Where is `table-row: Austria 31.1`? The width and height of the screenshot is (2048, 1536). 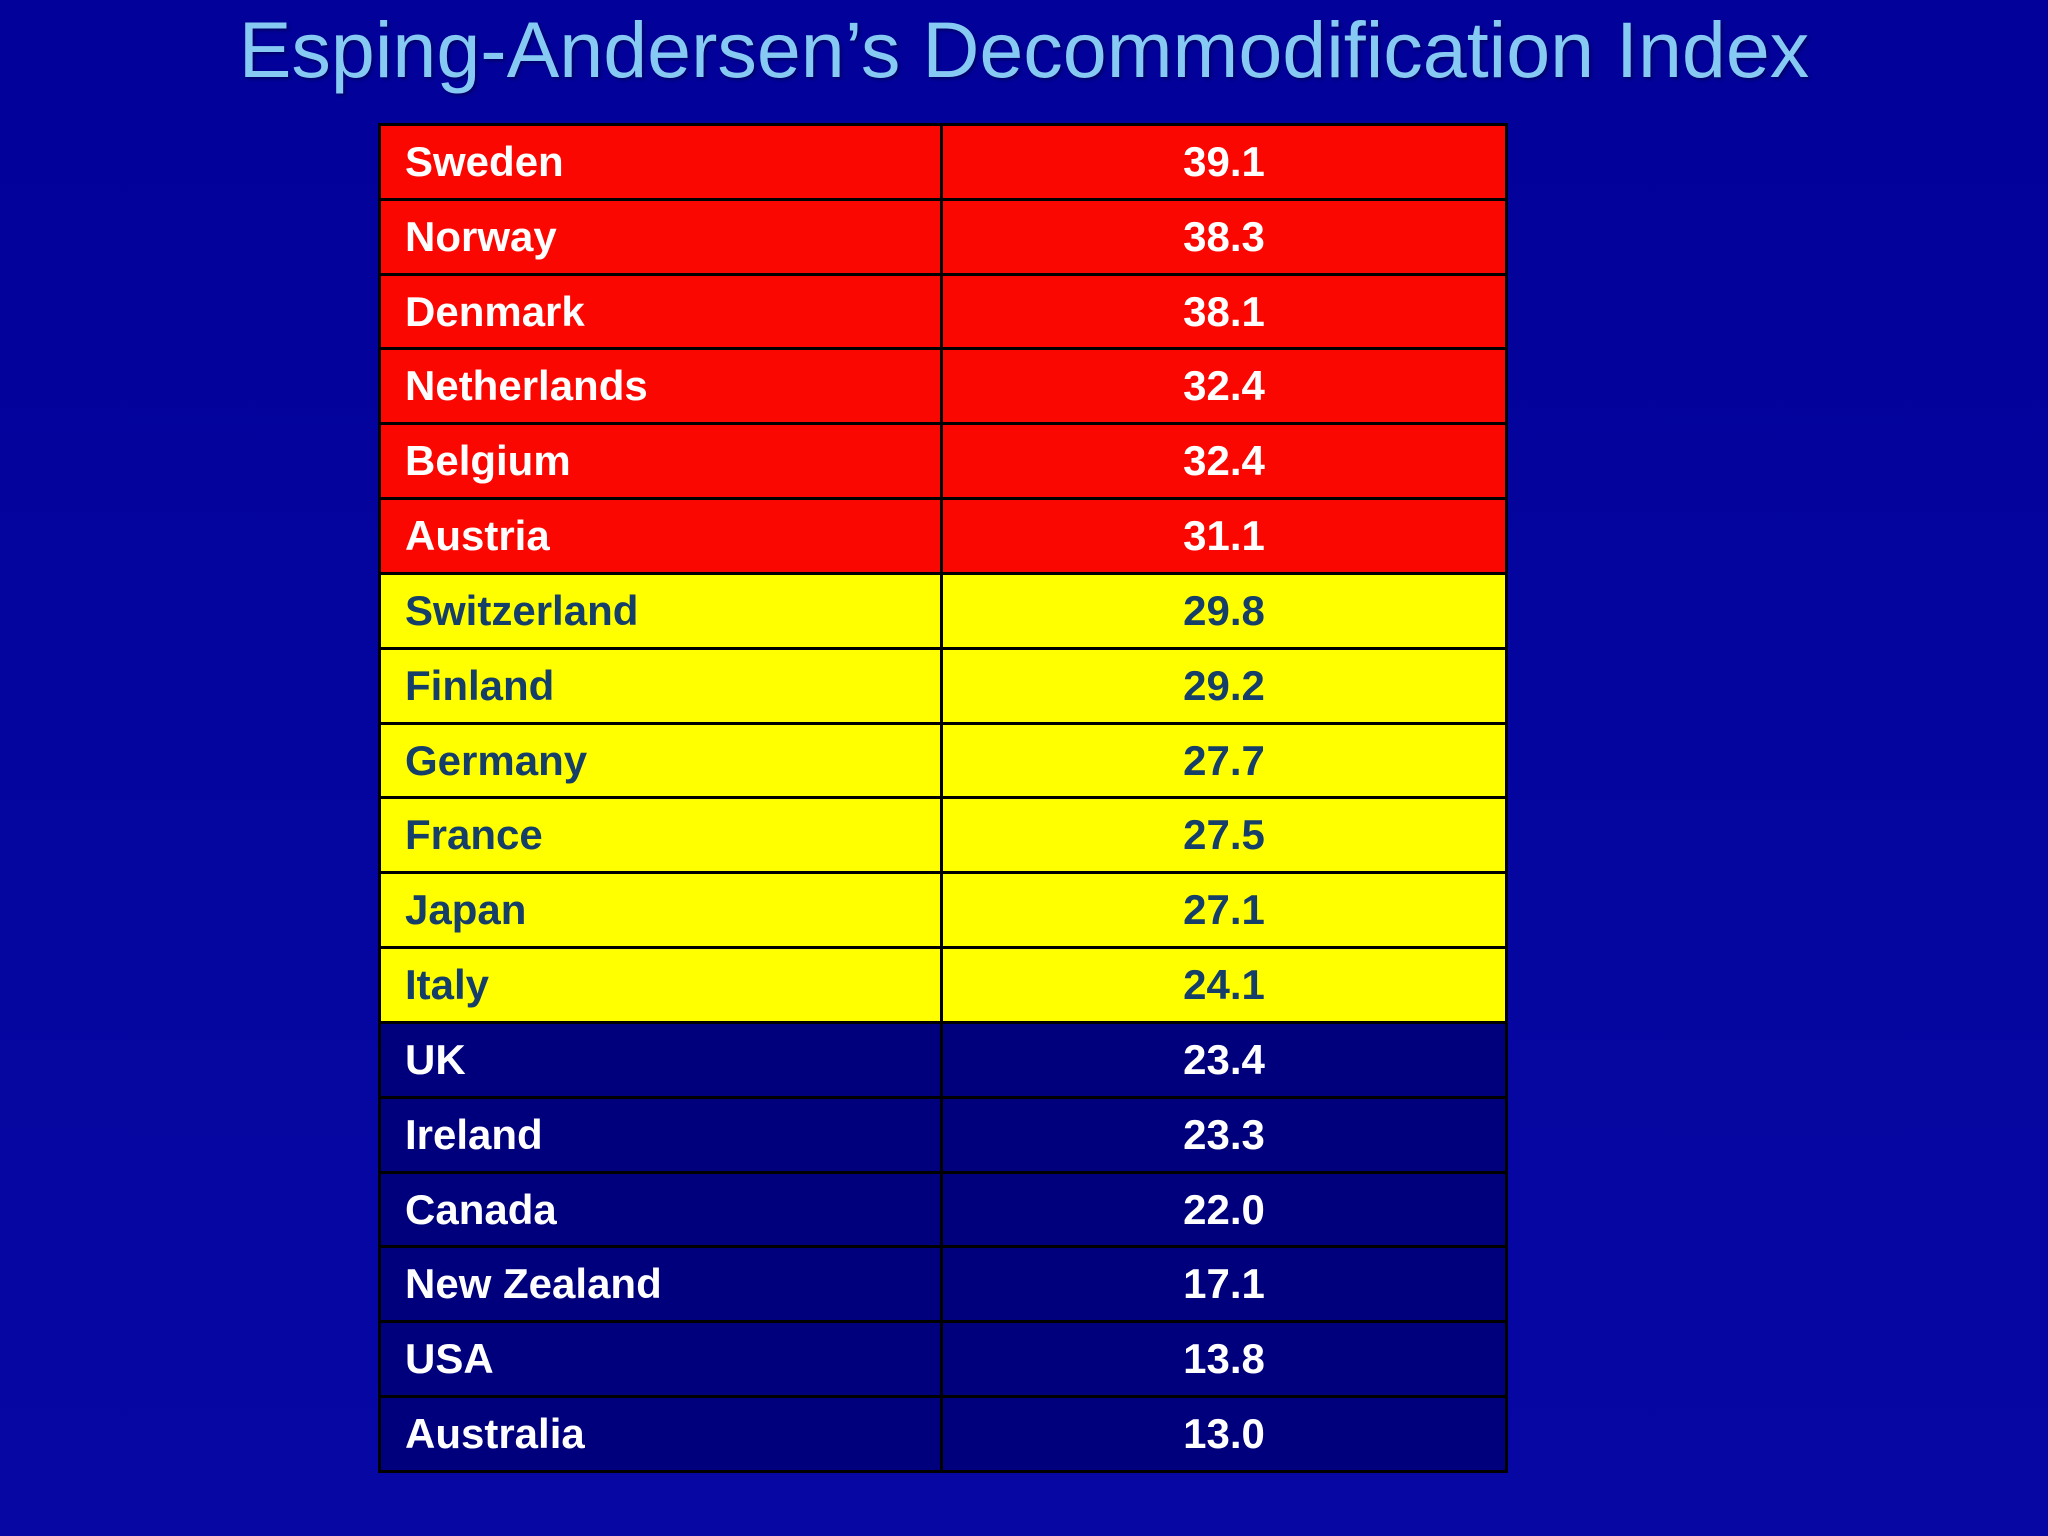
table-row: Austria 31.1 is located at coordinates (943, 537).